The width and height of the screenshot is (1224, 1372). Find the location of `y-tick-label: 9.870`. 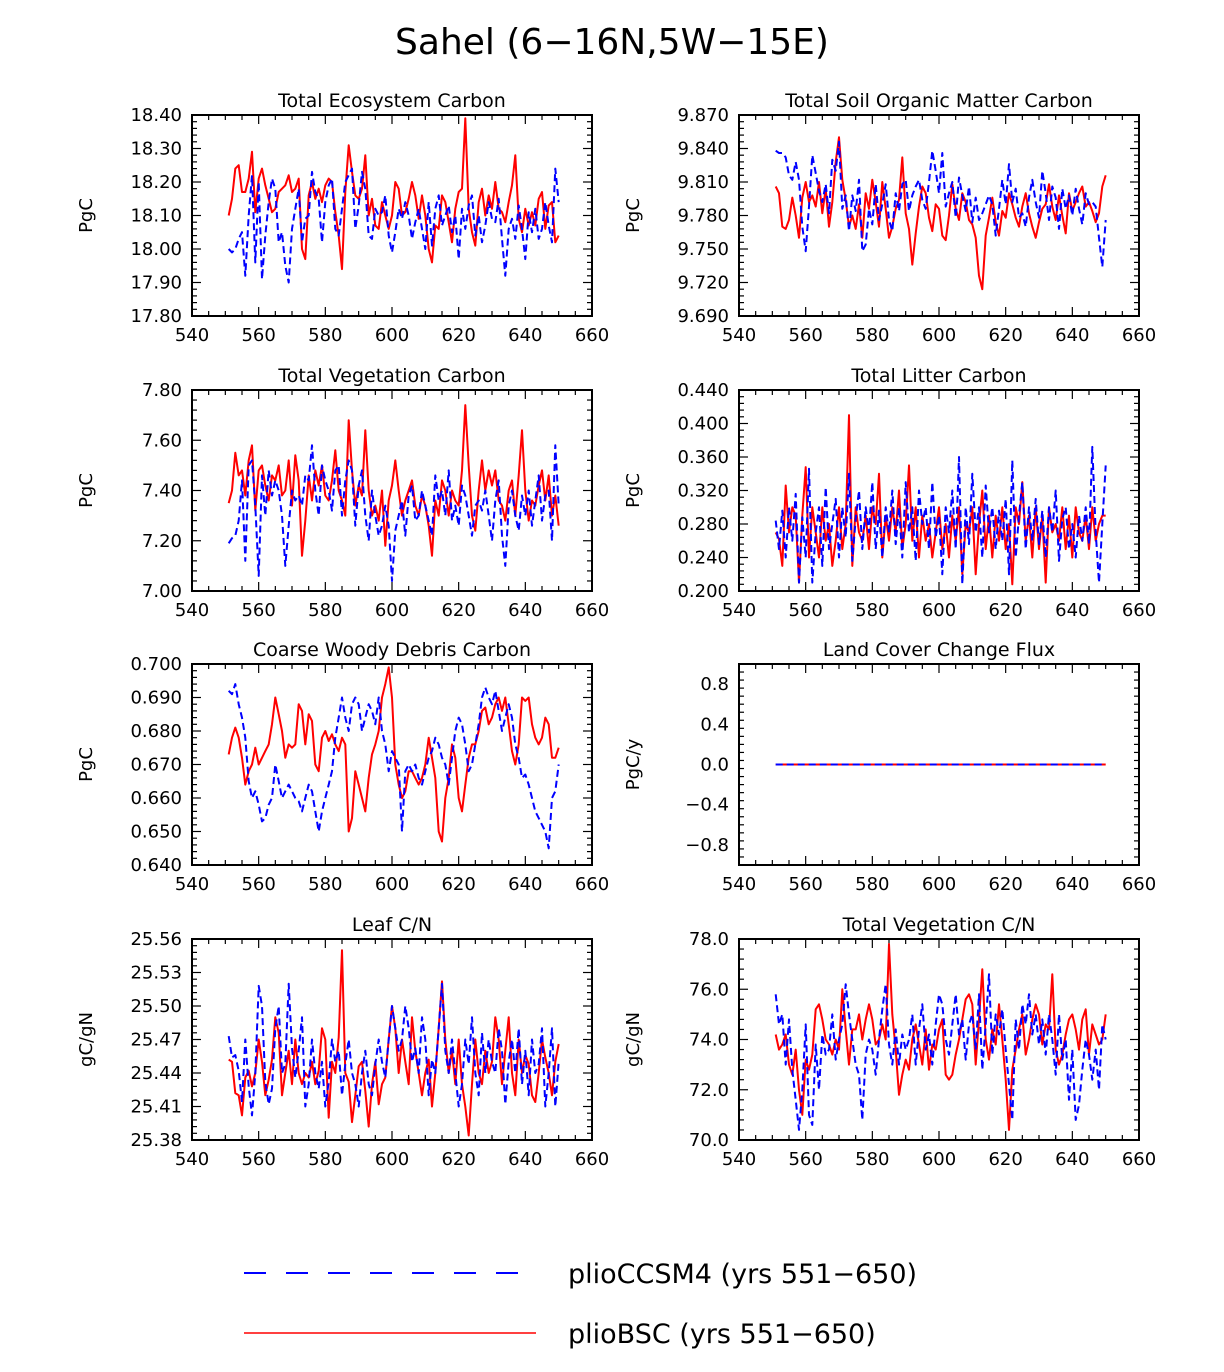

y-tick-label: 9.870 is located at coordinates (703, 115).